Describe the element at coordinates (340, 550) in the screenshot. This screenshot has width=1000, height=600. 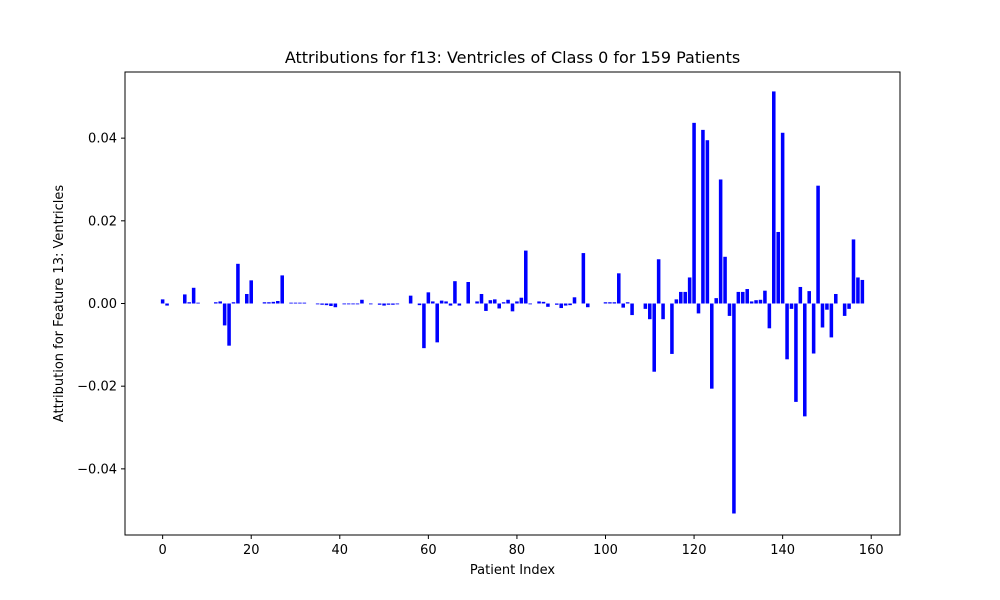
I see `x-tick-label: 40` at that location.